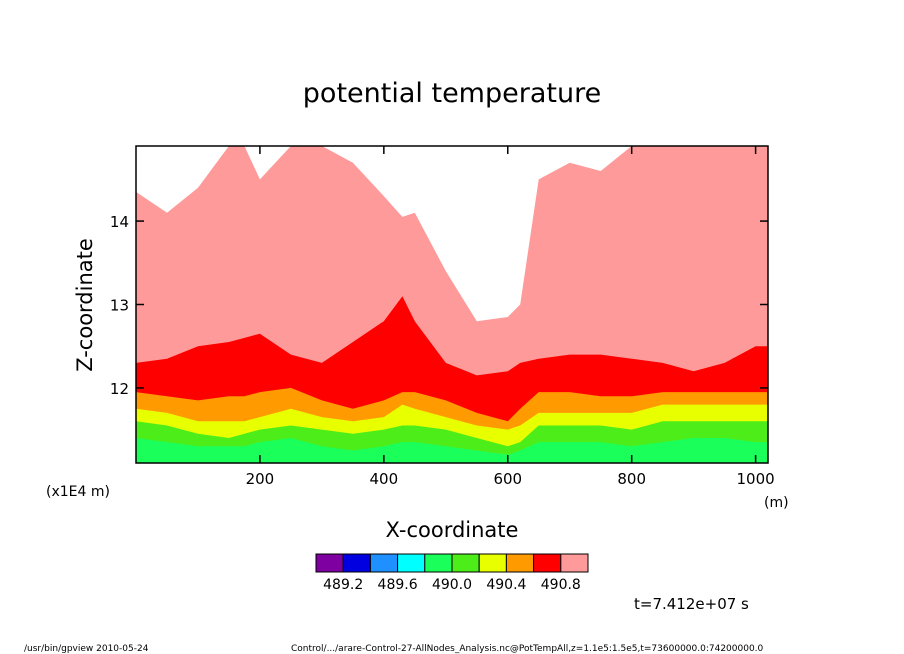 Image resolution: width=904 pixels, height=654 pixels. Describe the element at coordinates (506, 585) in the screenshot. I see `colorbar-label: 490.4` at that location.